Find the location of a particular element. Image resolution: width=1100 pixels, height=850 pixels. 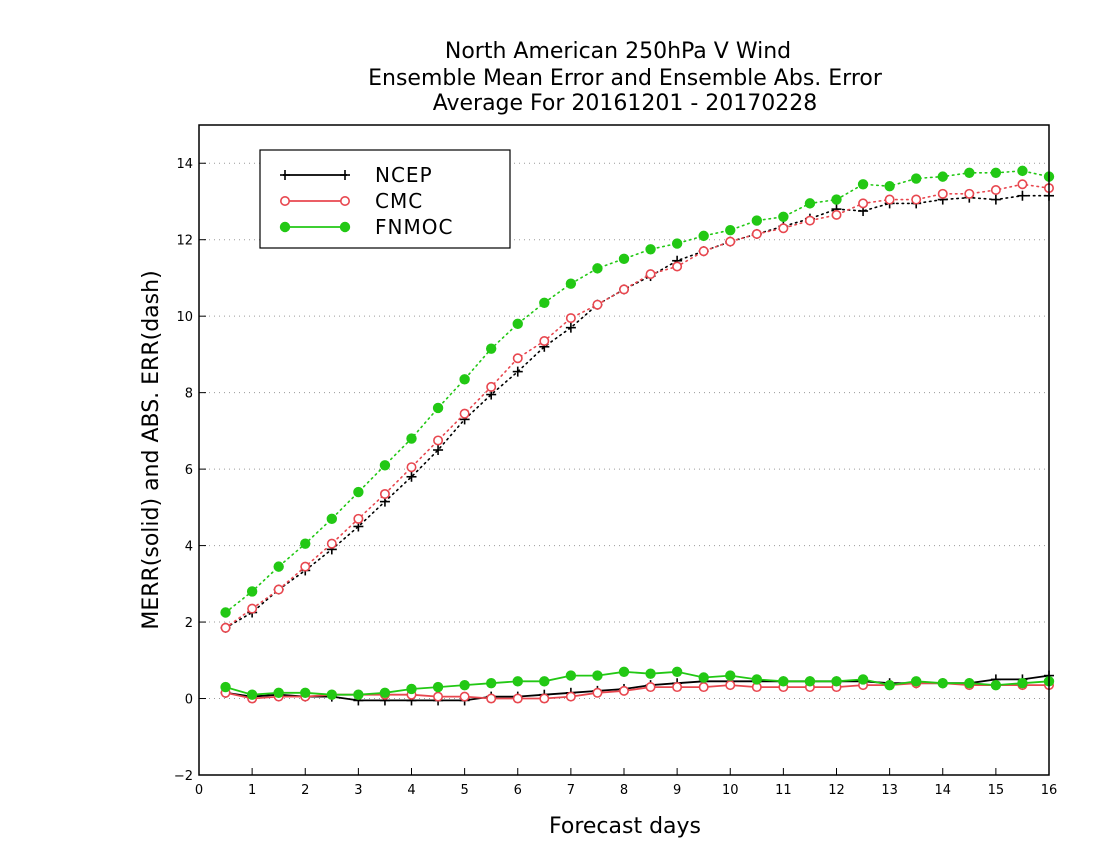

y-tick-label: 0 is located at coordinates (189, 700).